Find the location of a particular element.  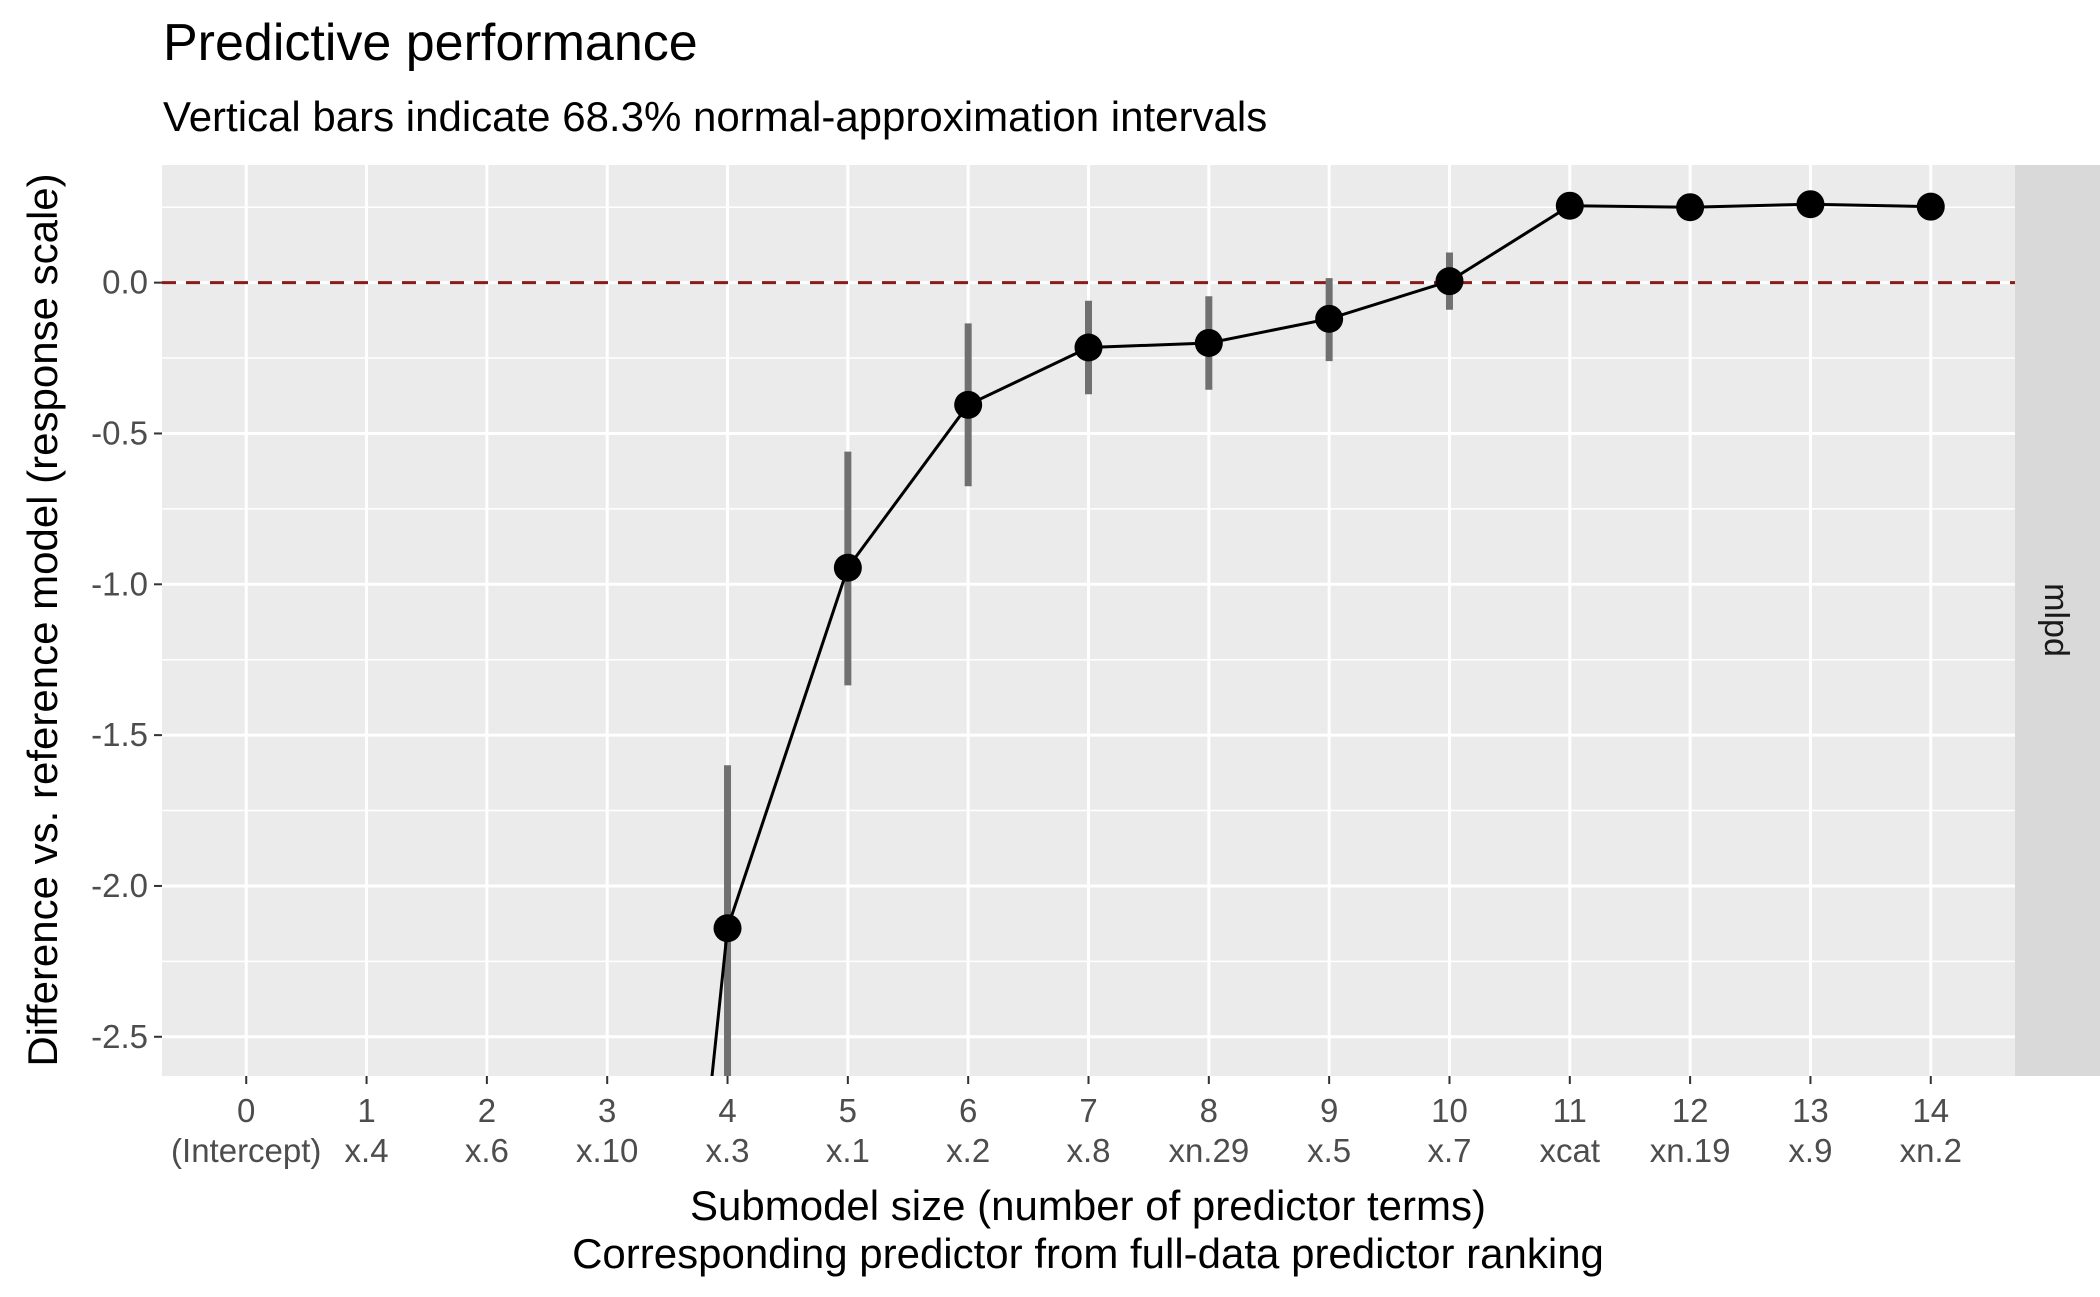

y-tick-label: -2.0 is located at coordinates (119, 885).